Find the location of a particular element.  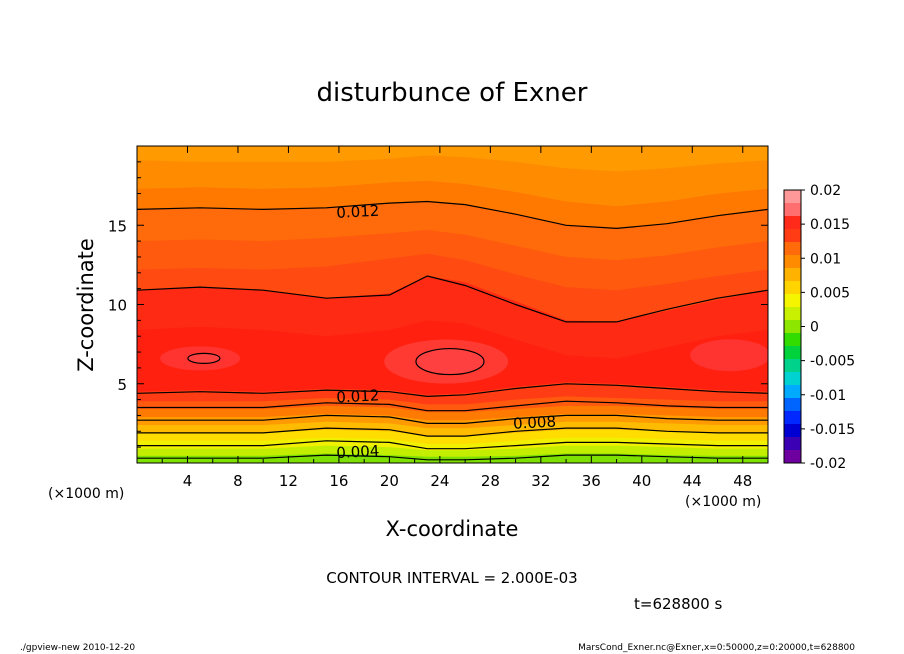

contour-label-4: 0.004 is located at coordinates (358, 452).